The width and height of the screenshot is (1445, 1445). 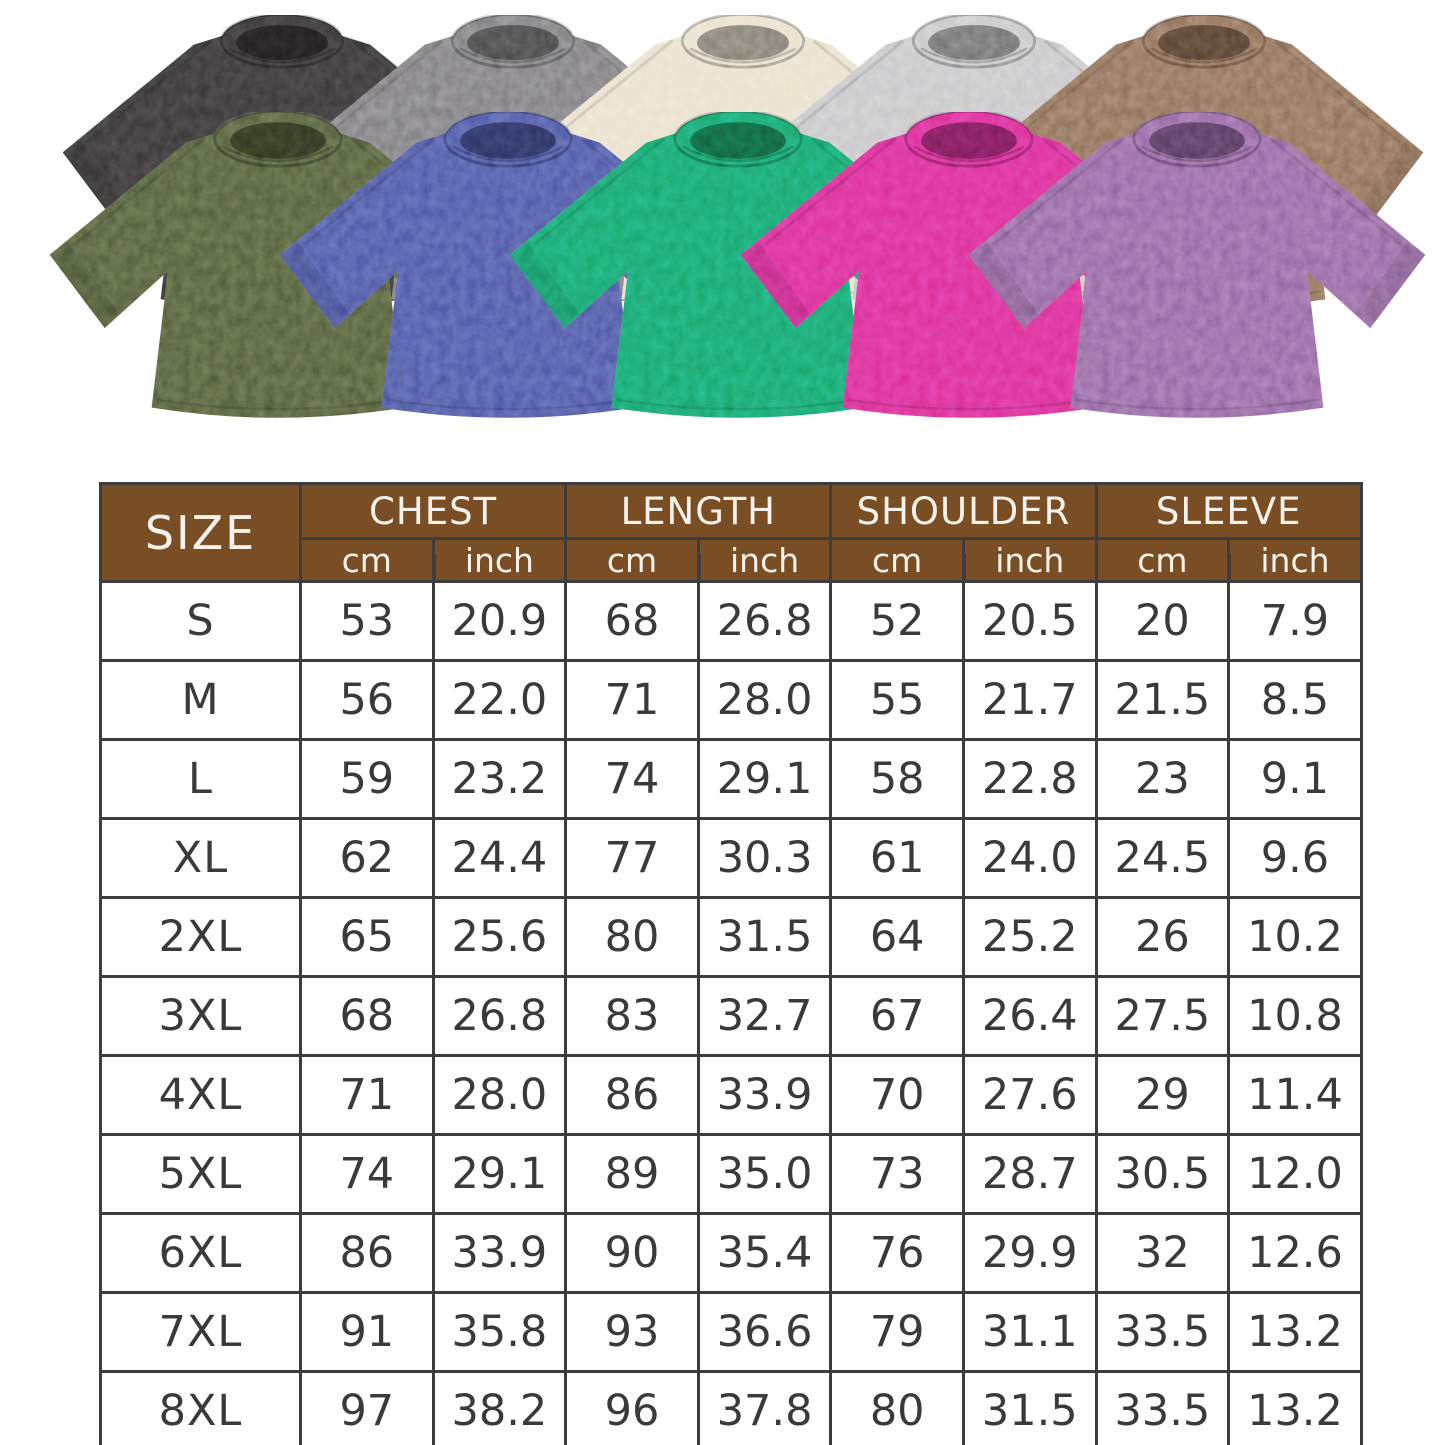 I want to click on measurement-value: 36.6, so click(x=764, y=1332).